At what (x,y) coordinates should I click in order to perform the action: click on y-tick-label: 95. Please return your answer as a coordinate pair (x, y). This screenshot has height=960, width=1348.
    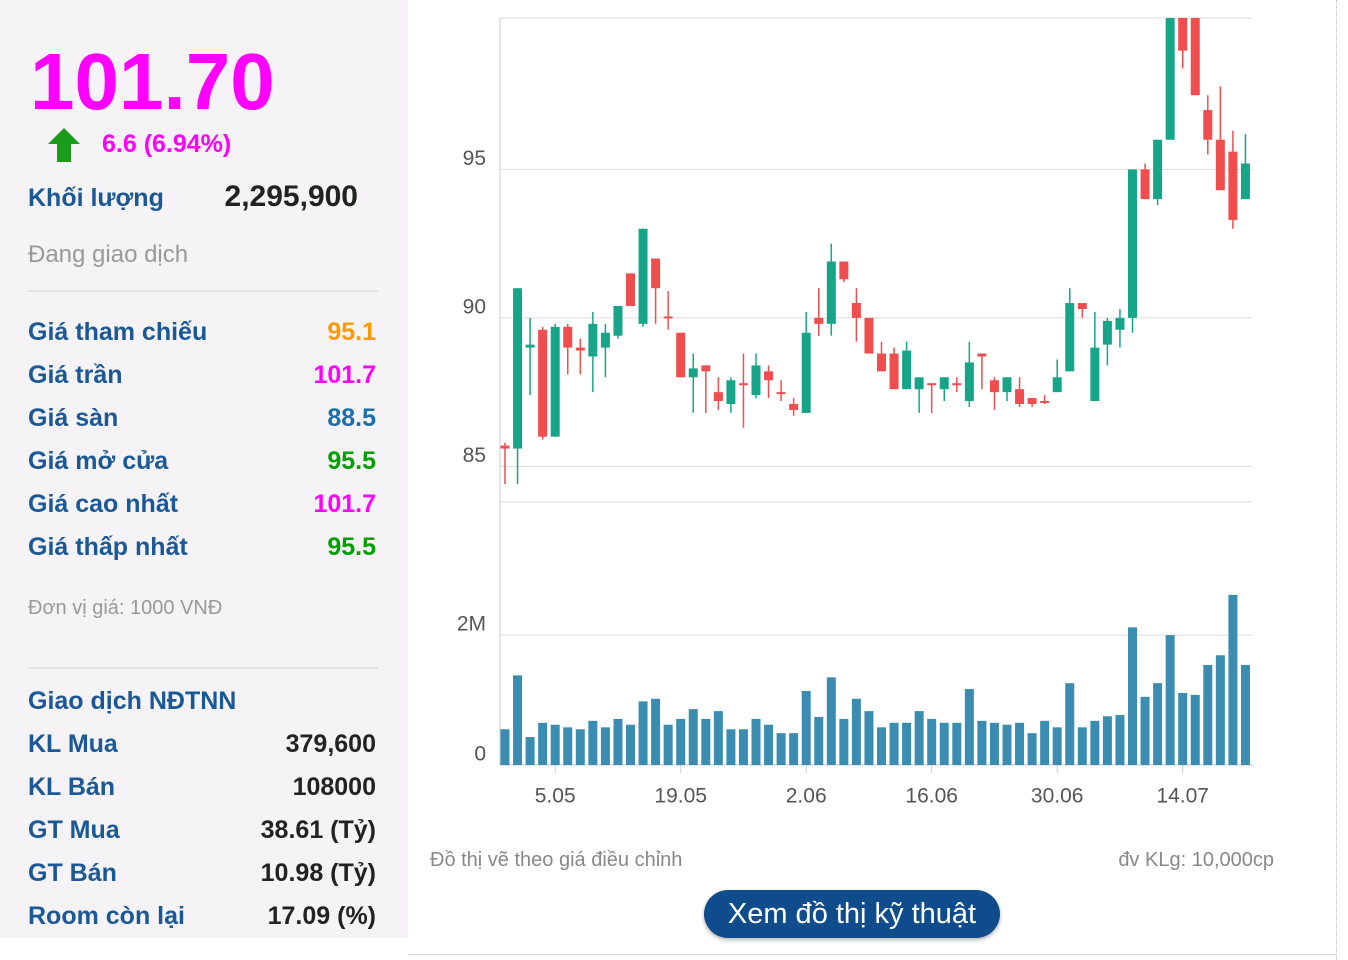
    Looking at the image, I should click on (474, 158).